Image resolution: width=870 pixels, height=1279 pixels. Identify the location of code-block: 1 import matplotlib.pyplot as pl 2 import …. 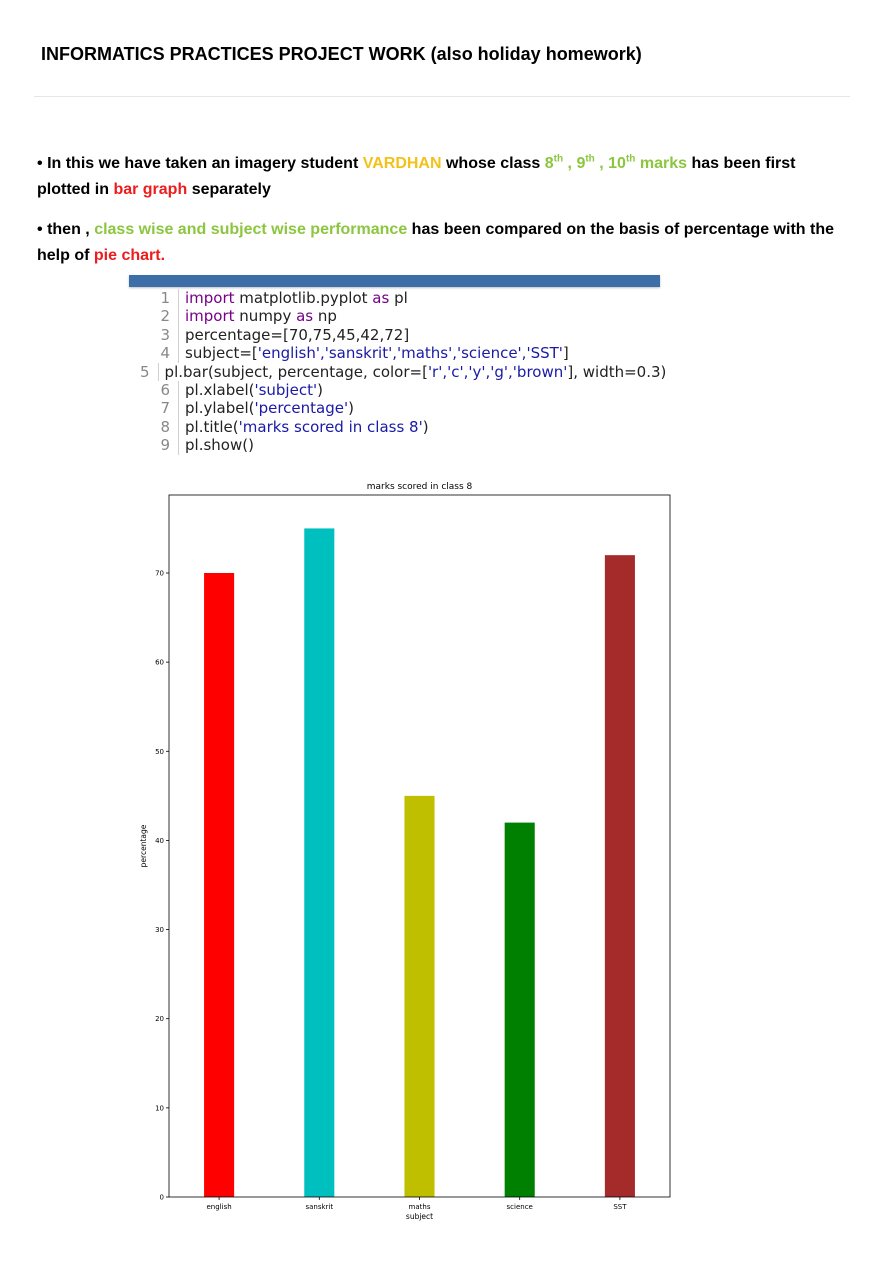
(403, 372).